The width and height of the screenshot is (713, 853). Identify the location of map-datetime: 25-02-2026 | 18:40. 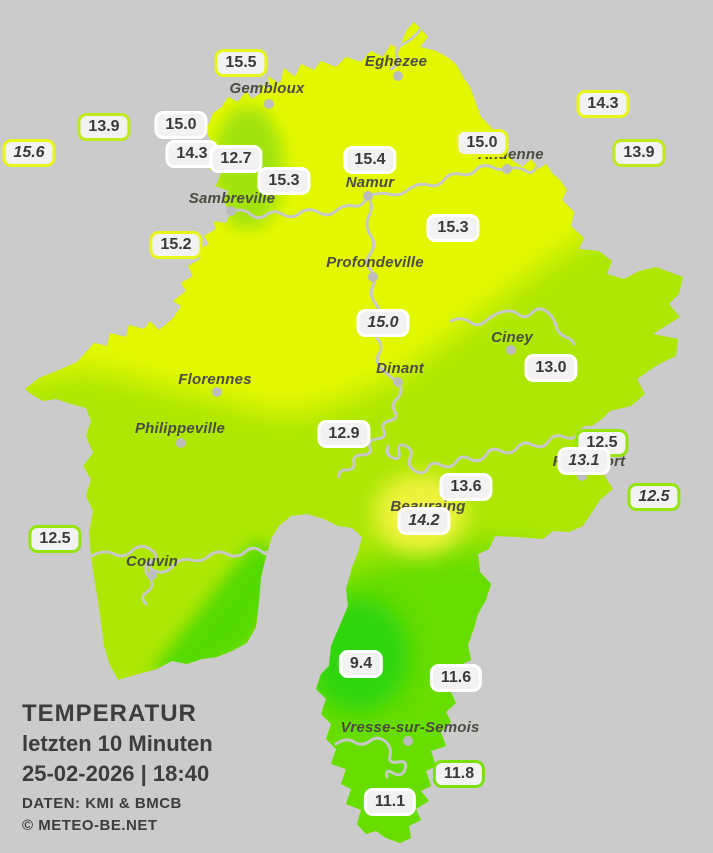
(116, 773).